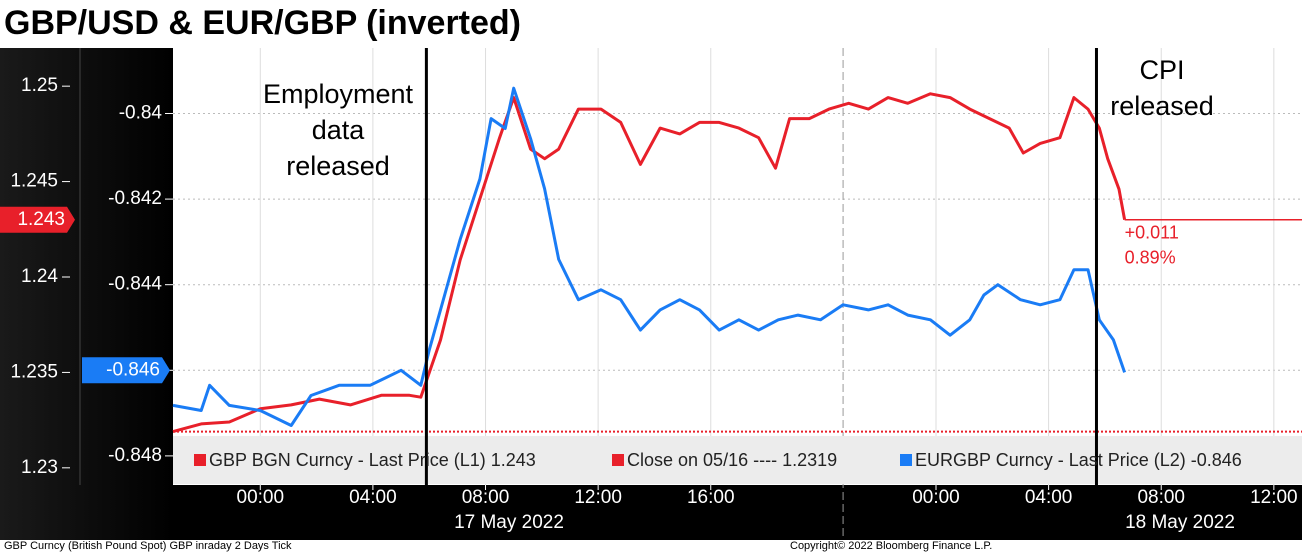 Image resolution: width=1302 pixels, height=554 pixels. Describe the element at coordinates (86, 294) in the screenshot. I see `axis-panel` at that location.